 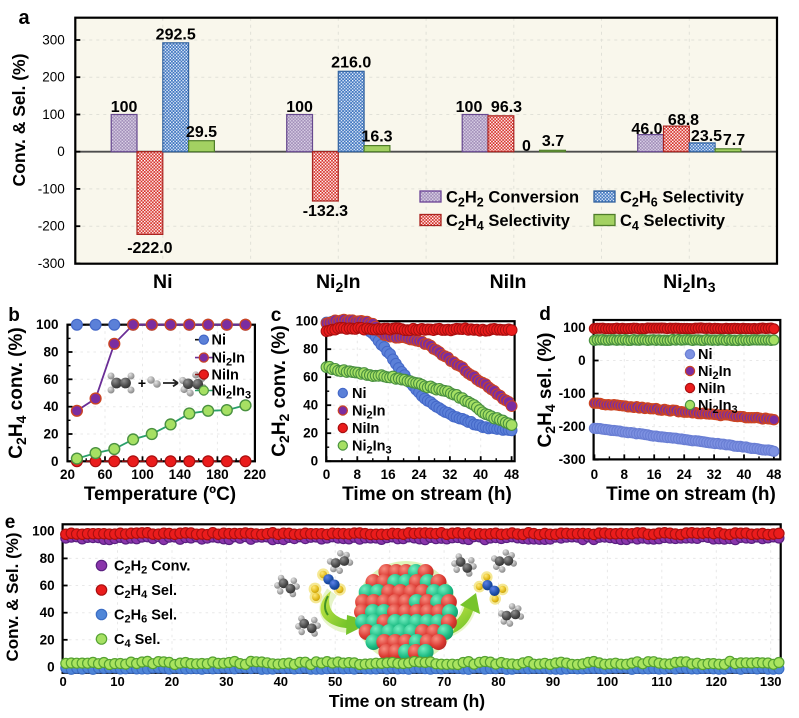 I want to click on svg-text: C4 Selectivity, so click(x=673, y=222).